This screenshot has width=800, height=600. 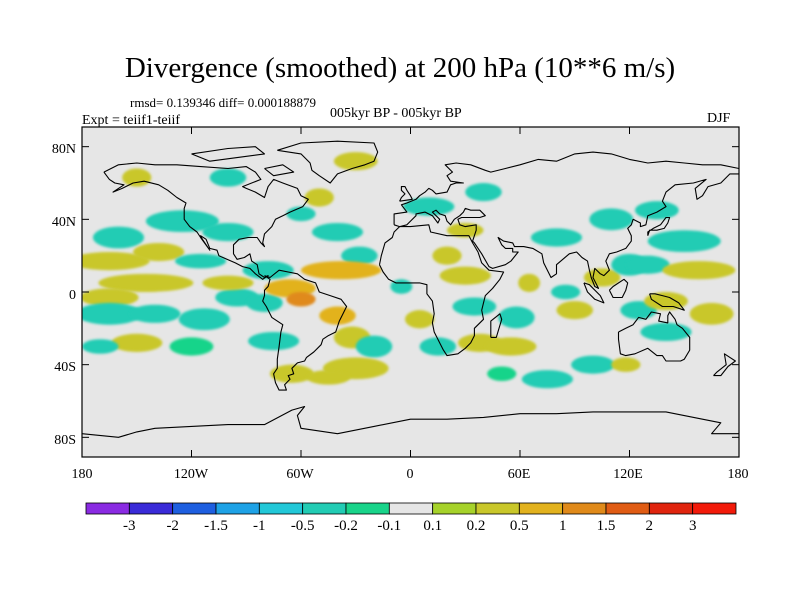 What do you see at coordinates (302, 526) in the screenshot?
I see `colorbar-label: -0.5` at bounding box center [302, 526].